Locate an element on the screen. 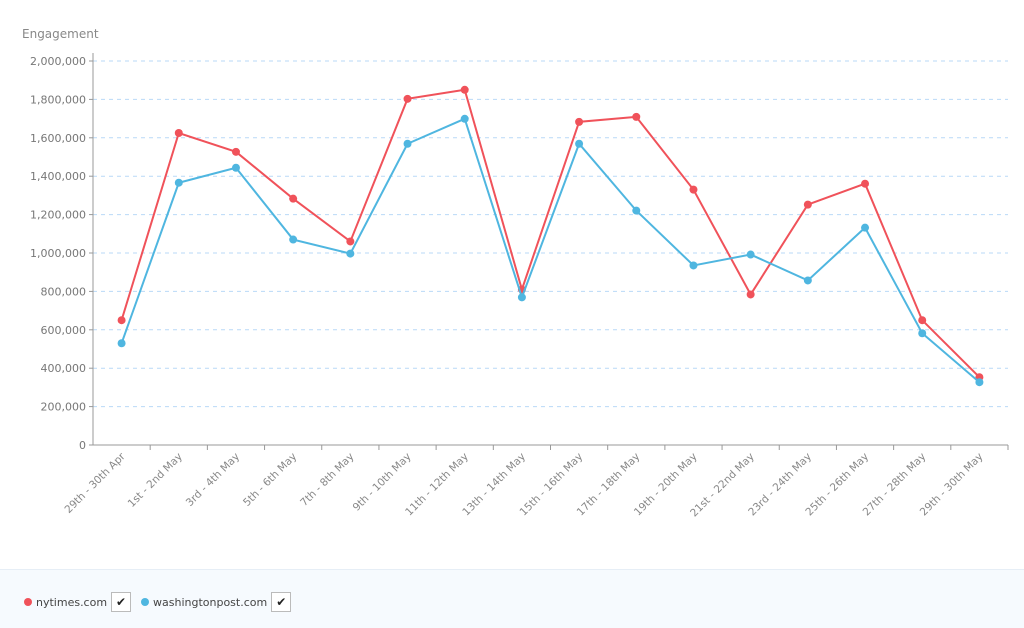 The image size is (1024, 628). x-tick-label: 29th - 30th May is located at coordinates (952, 485).